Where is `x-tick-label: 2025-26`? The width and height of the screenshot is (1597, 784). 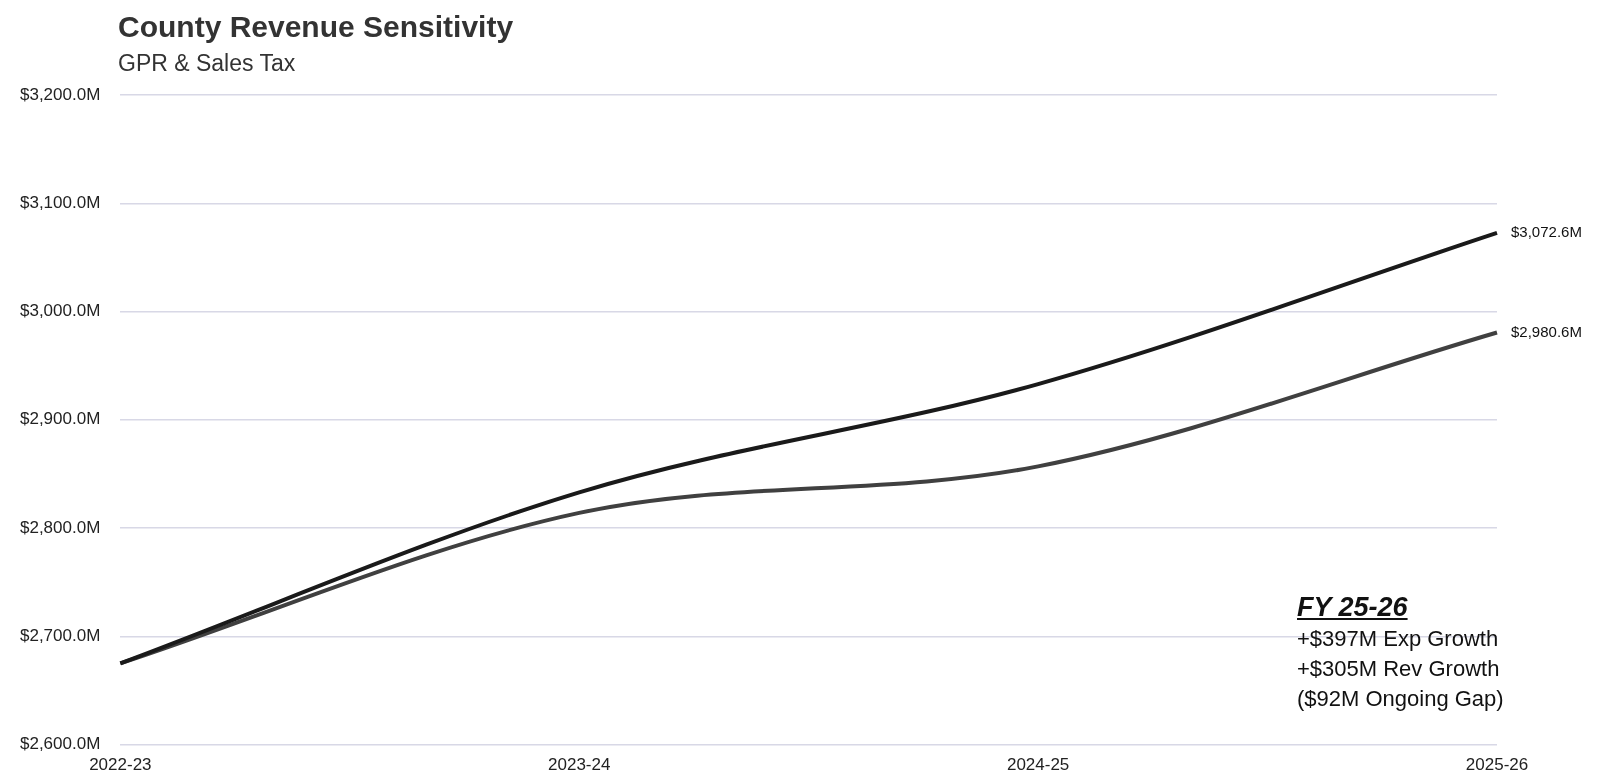
x-tick-label: 2025-26 is located at coordinates (1497, 765).